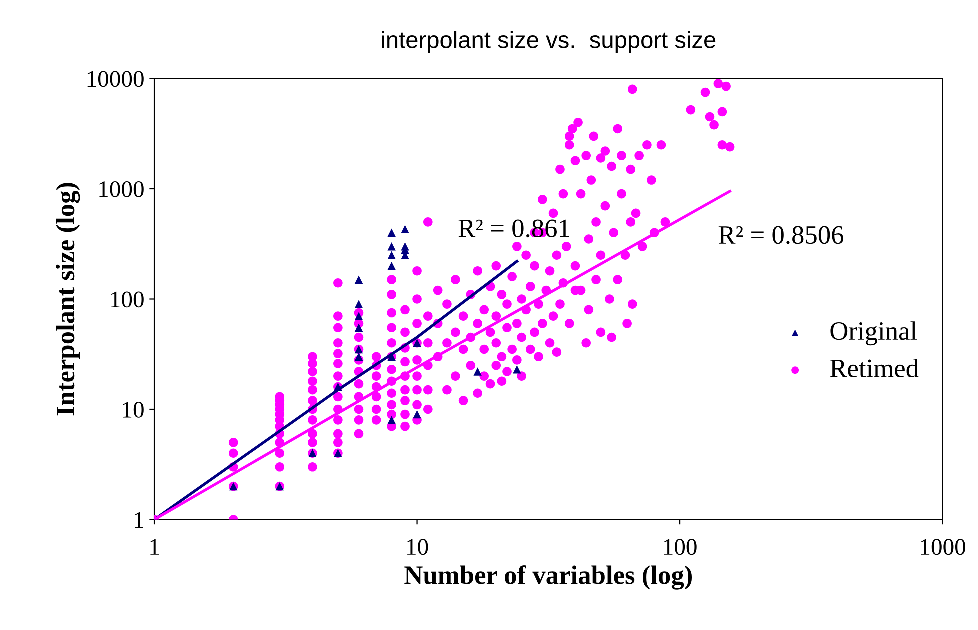 This screenshot has width=978, height=630. What do you see at coordinates (874, 368) in the screenshot?
I see `legend-label: Retimed` at bounding box center [874, 368].